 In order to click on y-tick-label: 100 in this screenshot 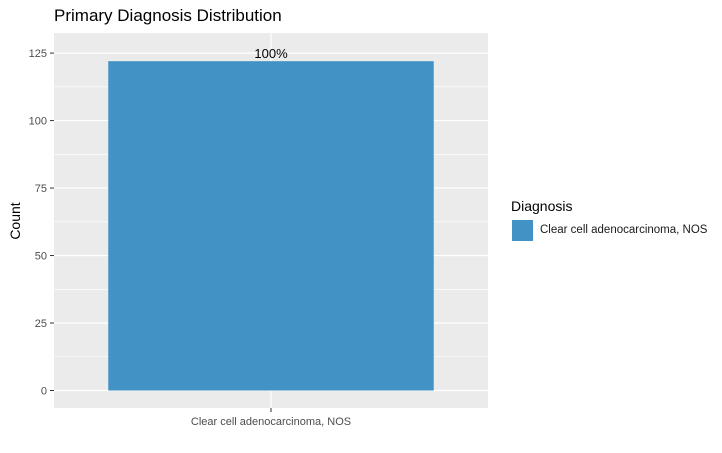, I will do `click(38, 122)`.